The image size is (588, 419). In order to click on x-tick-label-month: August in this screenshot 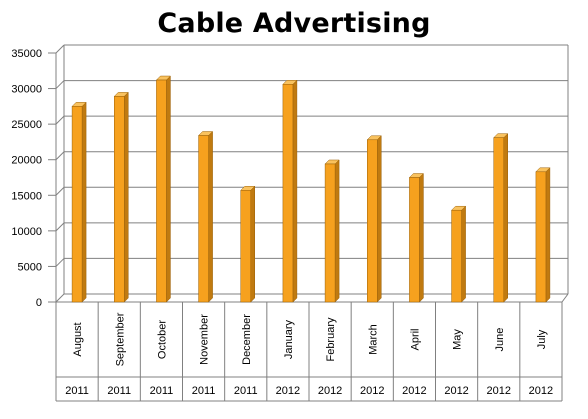, I will do `click(78, 339)`.